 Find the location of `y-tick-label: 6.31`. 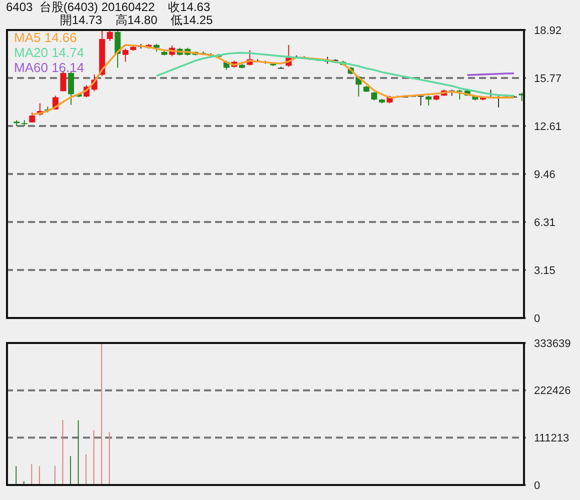

y-tick-label: 6.31 is located at coordinates (545, 222).